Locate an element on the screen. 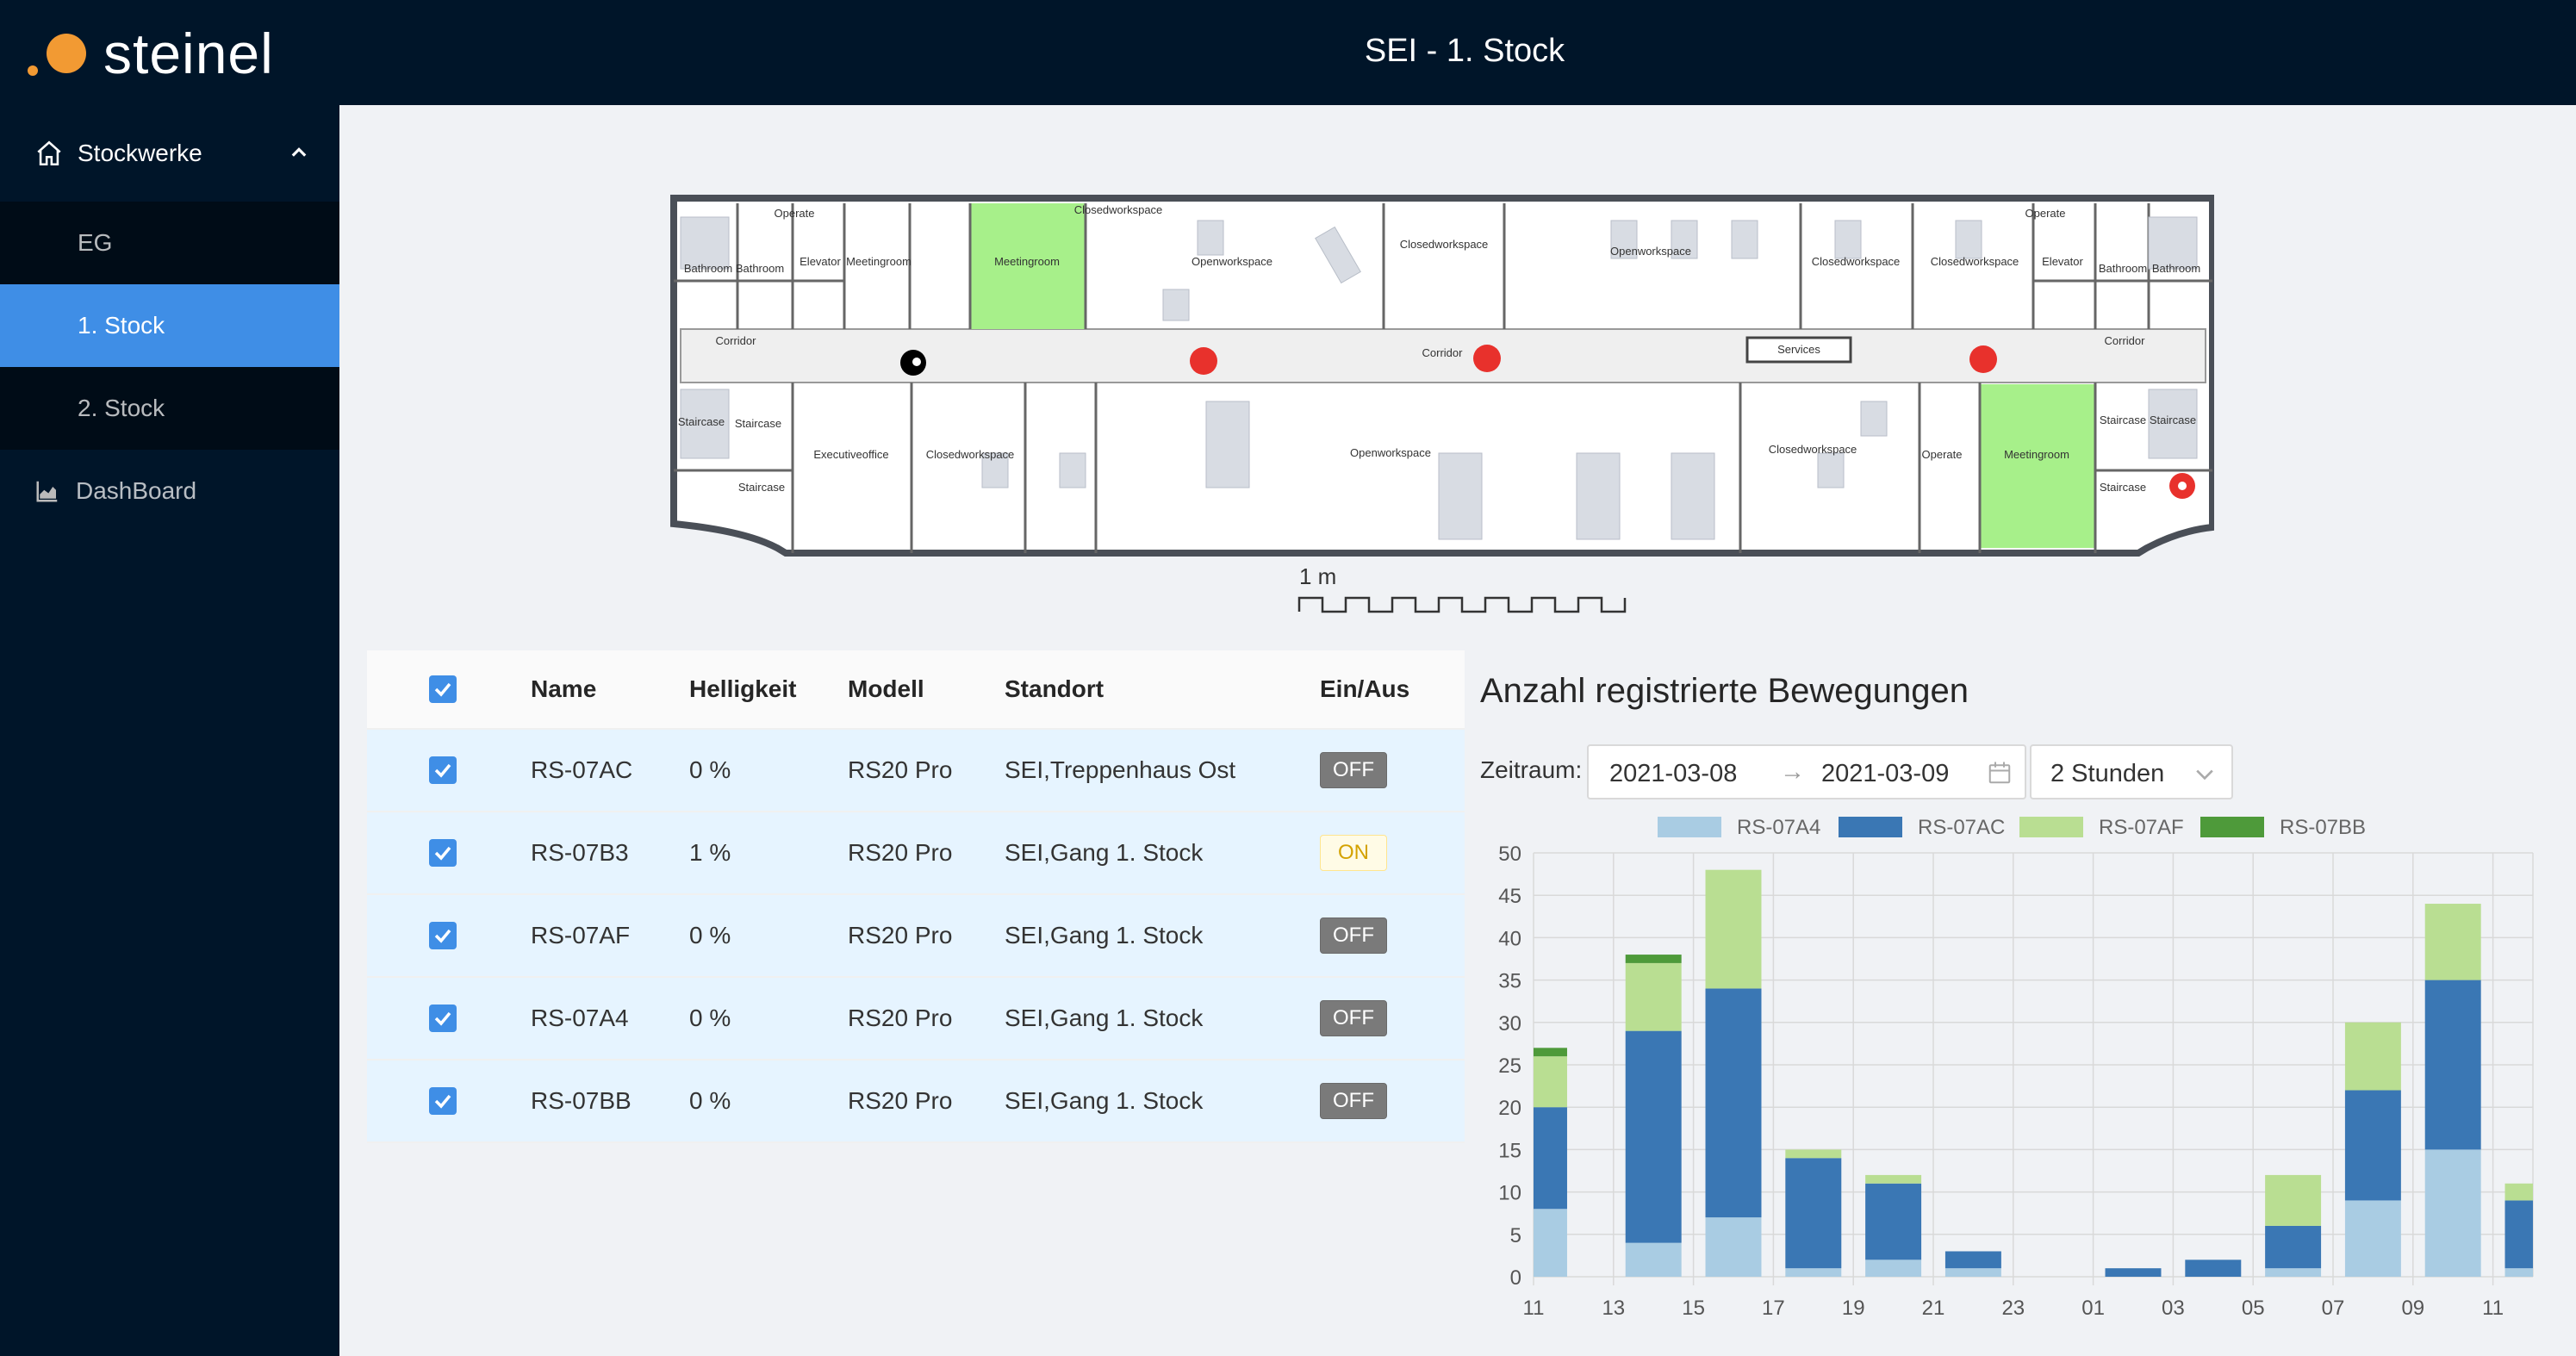 The height and width of the screenshot is (1356, 2576). sidebar-submenu: EG 1. Stock 2. Stock is located at coordinates (170, 326).